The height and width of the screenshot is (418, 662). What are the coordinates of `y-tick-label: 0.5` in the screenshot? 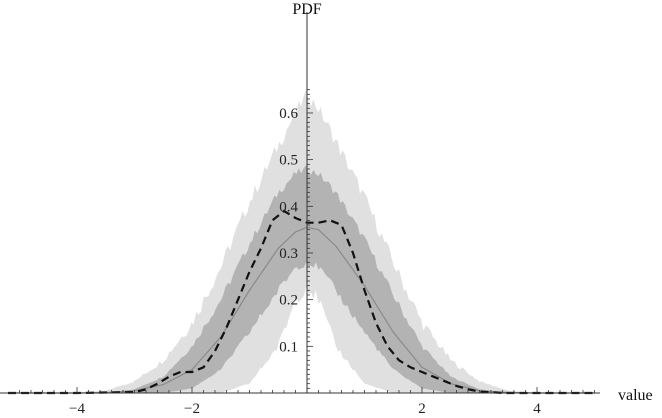 It's located at (288, 161).